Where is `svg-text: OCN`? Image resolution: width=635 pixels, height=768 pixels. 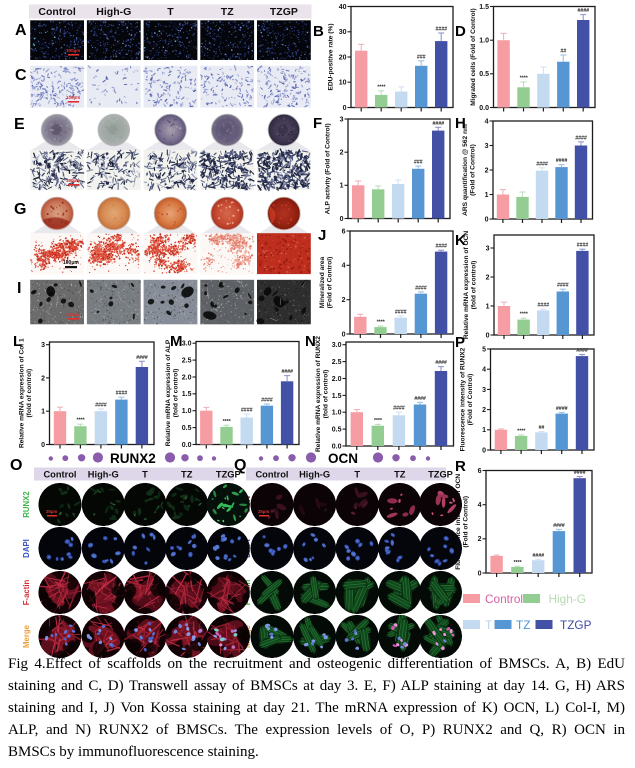 svg-text: OCN is located at coordinates (343, 458).